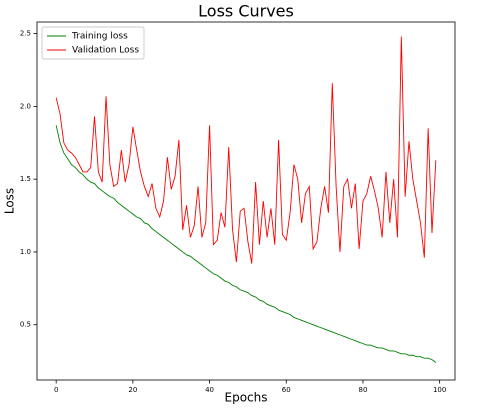 The image size is (490, 412). What do you see at coordinates (25, 179) in the screenshot?
I see `y-tick-label: 1.5` at bounding box center [25, 179].